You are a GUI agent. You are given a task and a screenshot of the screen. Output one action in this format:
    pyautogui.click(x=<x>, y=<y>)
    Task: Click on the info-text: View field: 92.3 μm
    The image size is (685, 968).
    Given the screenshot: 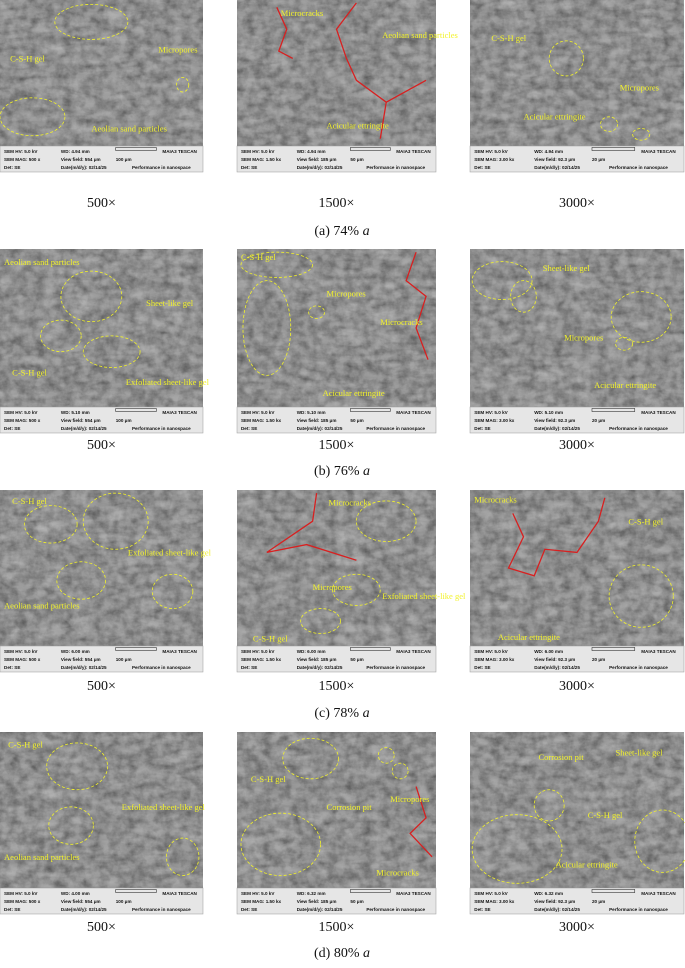 What is the action you would take?
    pyautogui.click(x=554, y=901)
    